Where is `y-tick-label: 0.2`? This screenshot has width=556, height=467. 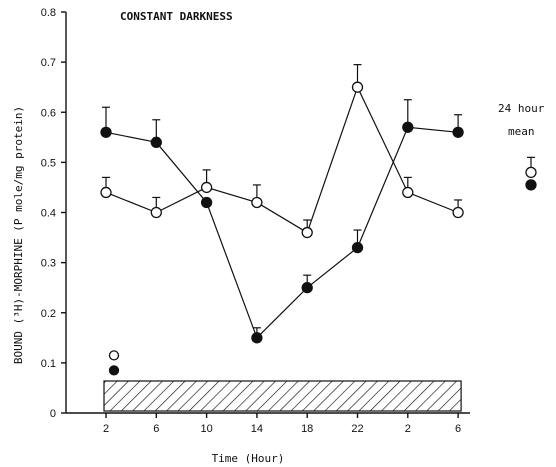 y-tick-label: 0.2 is located at coordinates (48, 314).